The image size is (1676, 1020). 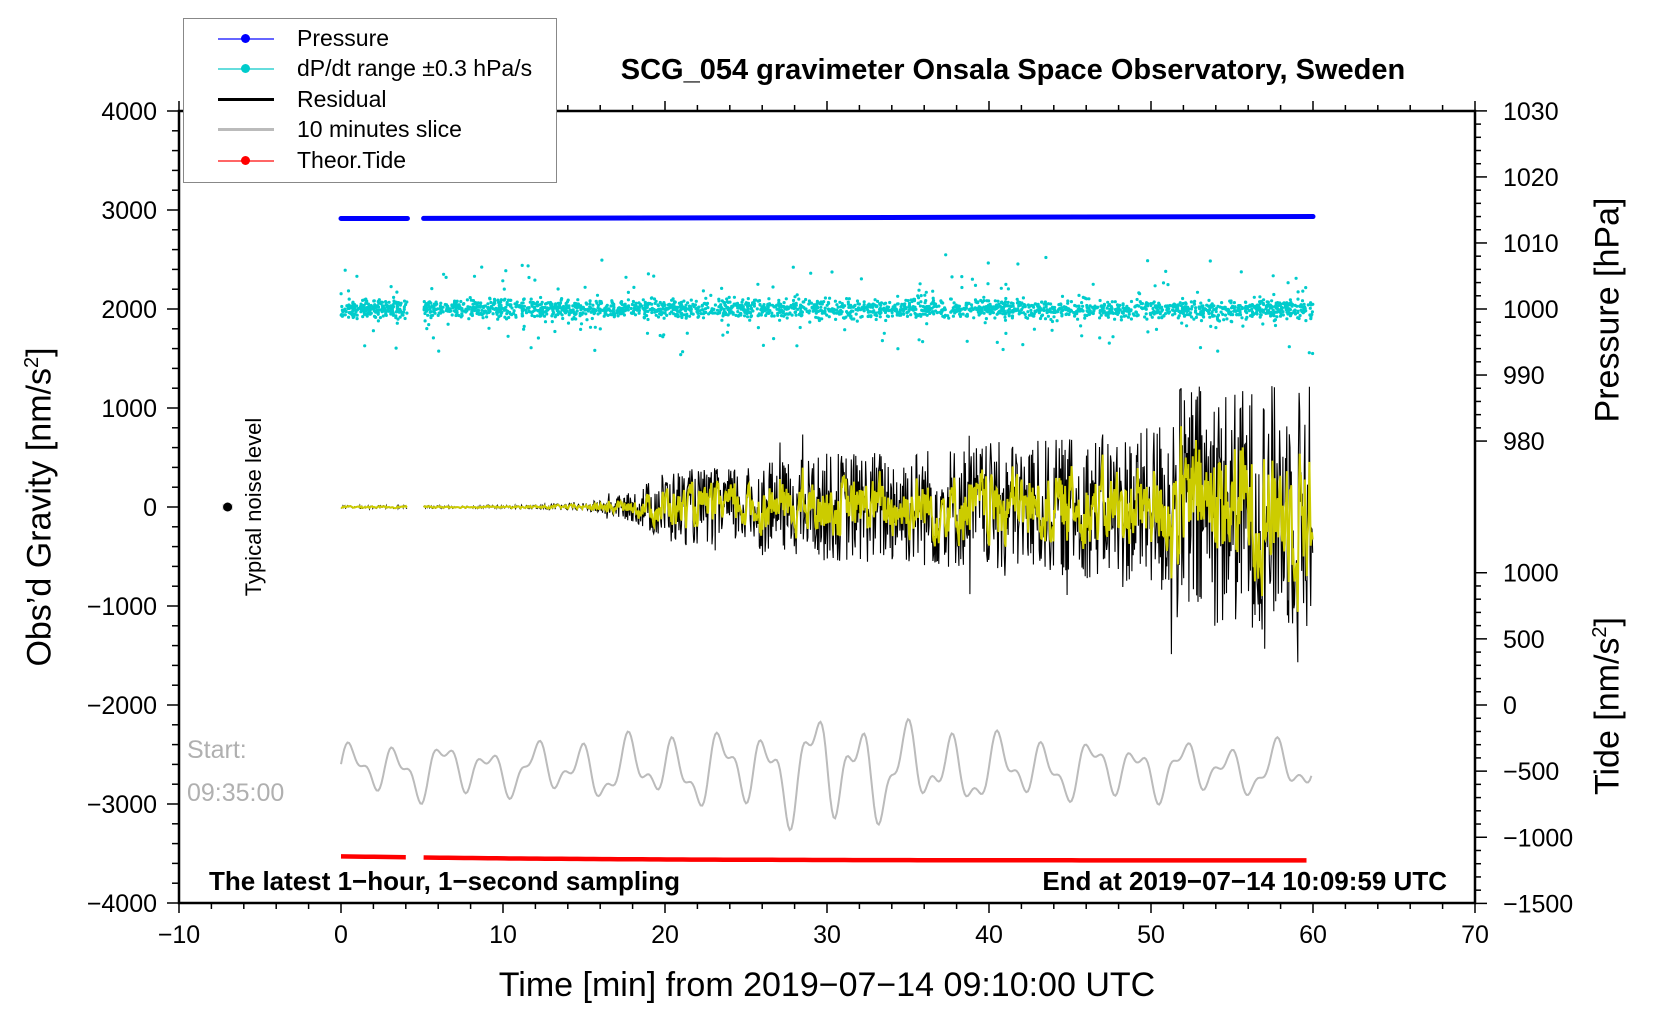 What do you see at coordinates (1475, 935) in the screenshot?
I see `x-tick-label: 70` at bounding box center [1475, 935].